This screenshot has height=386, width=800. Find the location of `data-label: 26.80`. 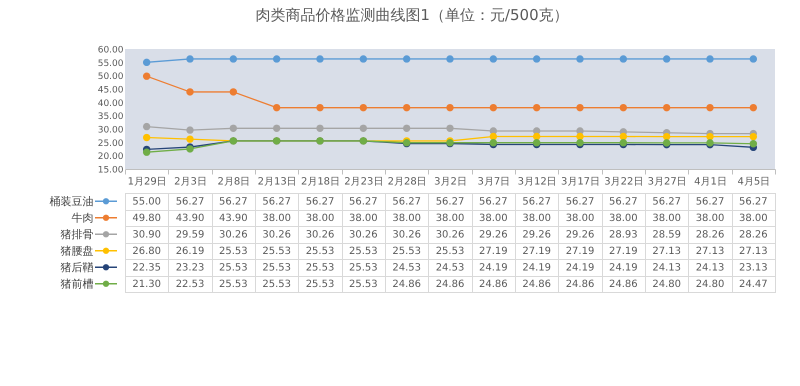

data-label: 26.80 is located at coordinates (146, 251).